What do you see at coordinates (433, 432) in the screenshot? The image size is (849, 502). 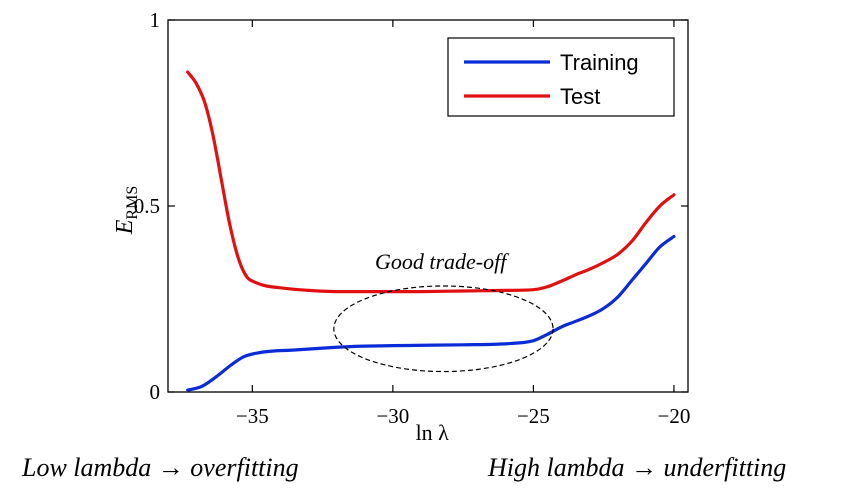 I see `x-axis-label: ln λ` at bounding box center [433, 432].